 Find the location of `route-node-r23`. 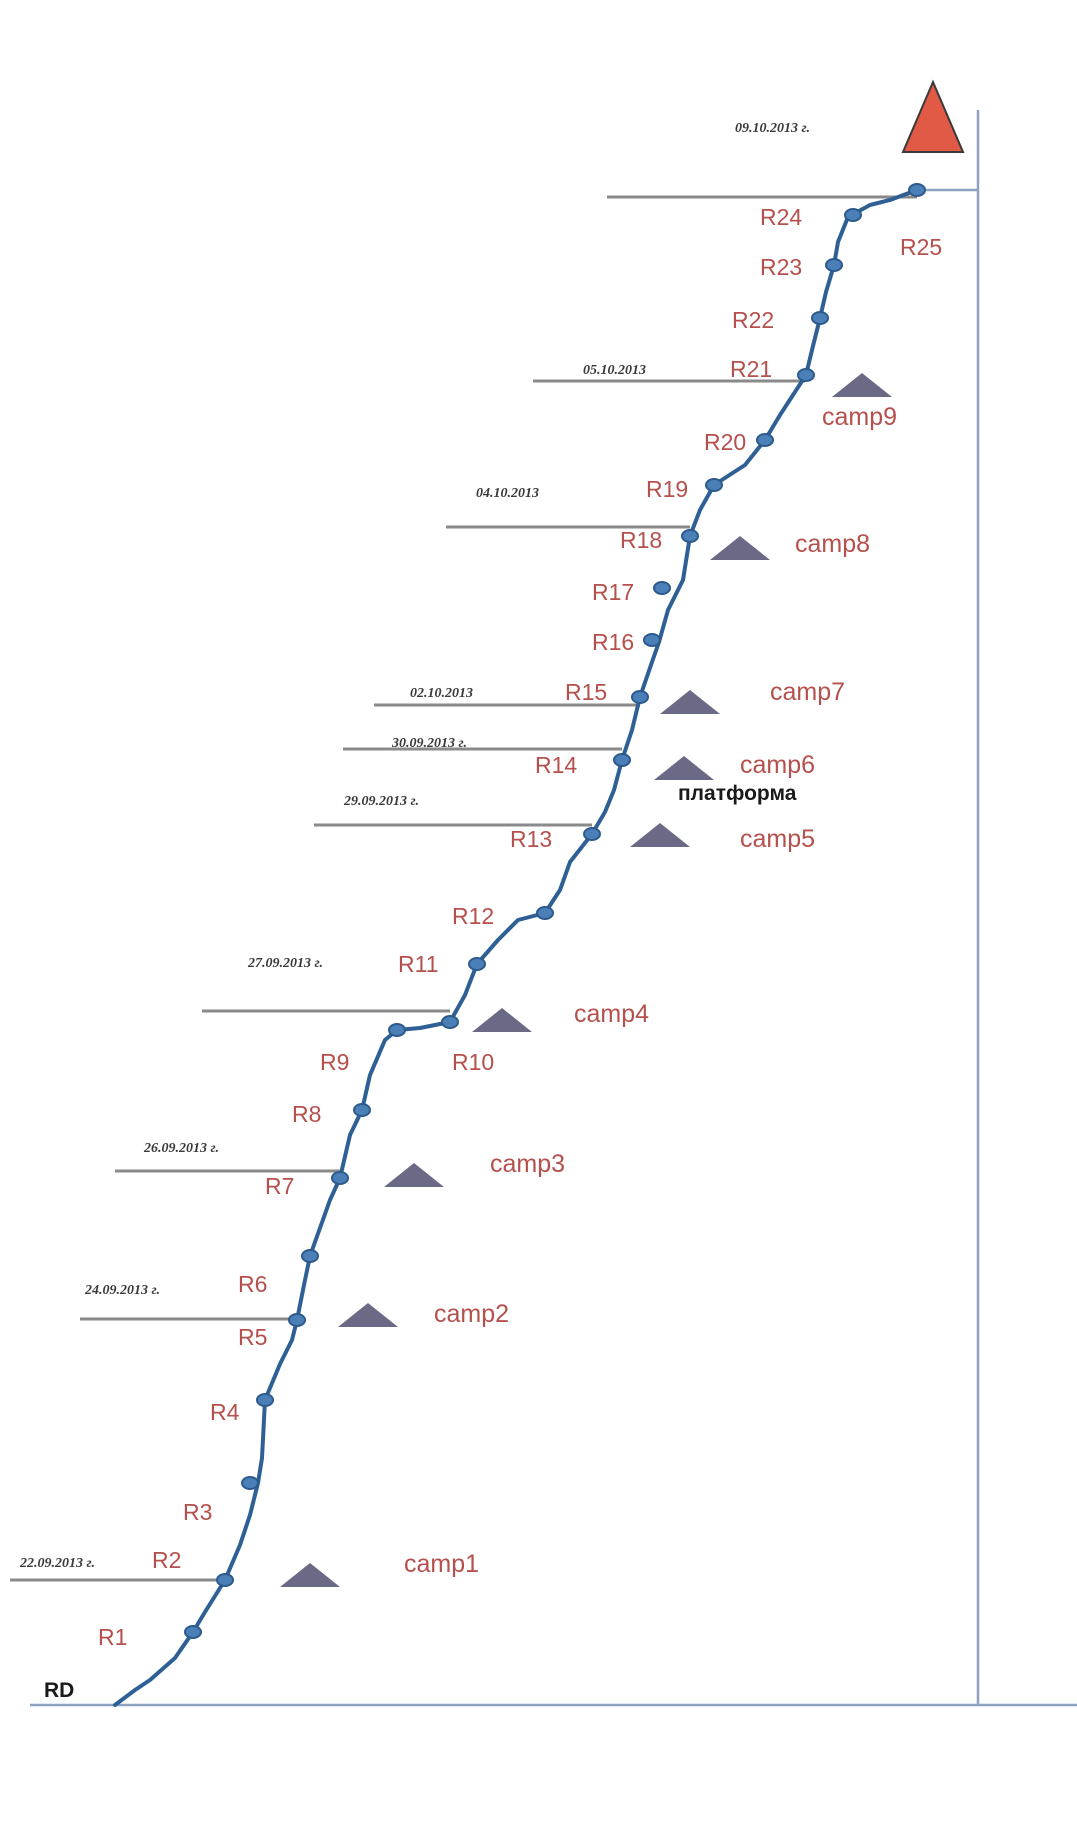

route-node-r23 is located at coordinates (834, 265).